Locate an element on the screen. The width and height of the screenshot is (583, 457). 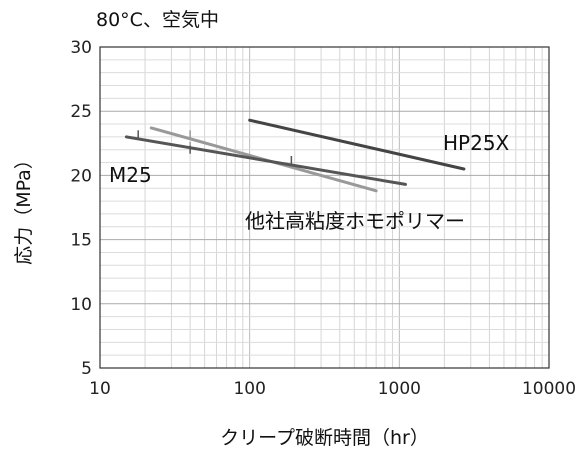
y-tick-label: 20 is located at coordinates (81, 176).